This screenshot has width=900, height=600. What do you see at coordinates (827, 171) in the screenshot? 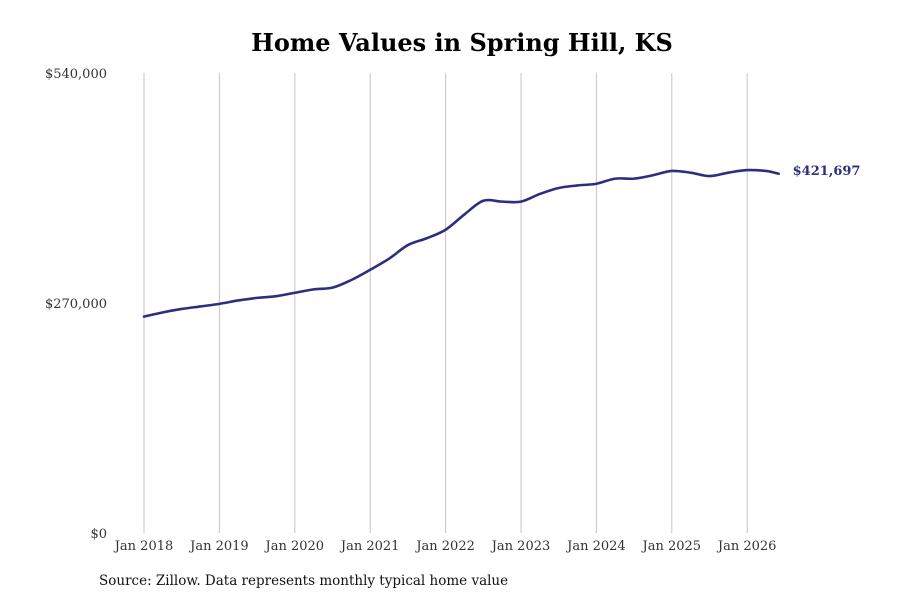
I see `end-value-label: $421,697` at bounding box center [827, 171].